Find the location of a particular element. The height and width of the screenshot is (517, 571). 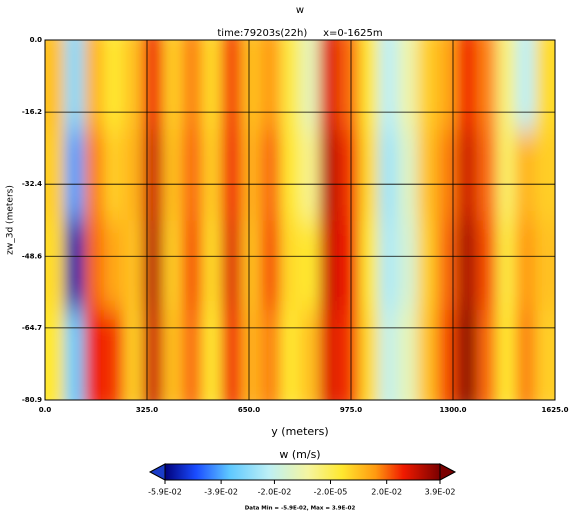

colorbar-tick-label: 2.0E-02 is located at coordinates (386, 492).